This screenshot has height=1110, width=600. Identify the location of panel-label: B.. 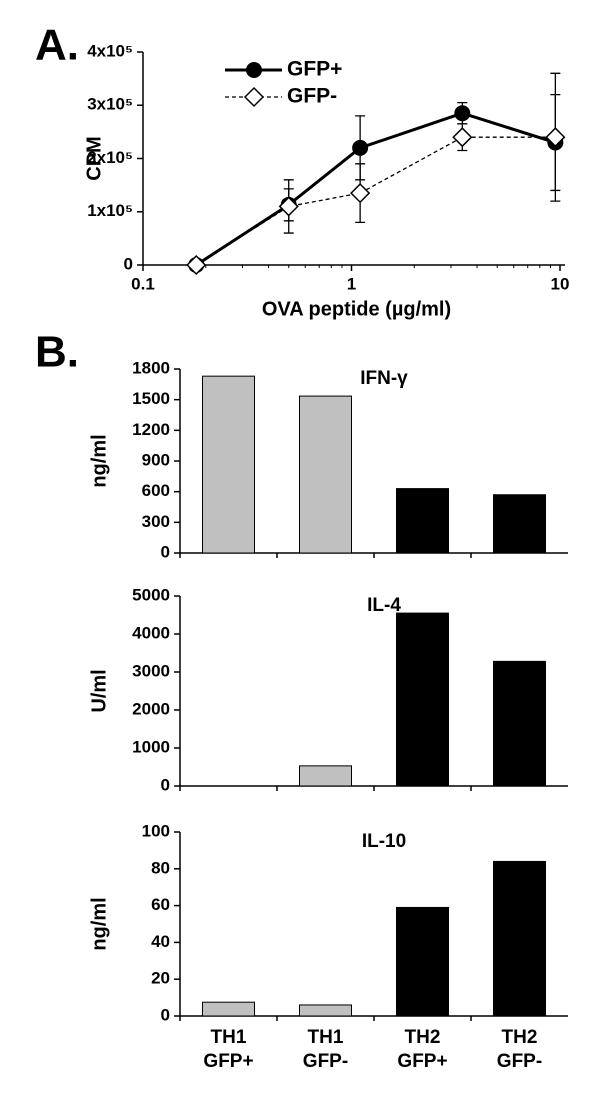
(57, 352).